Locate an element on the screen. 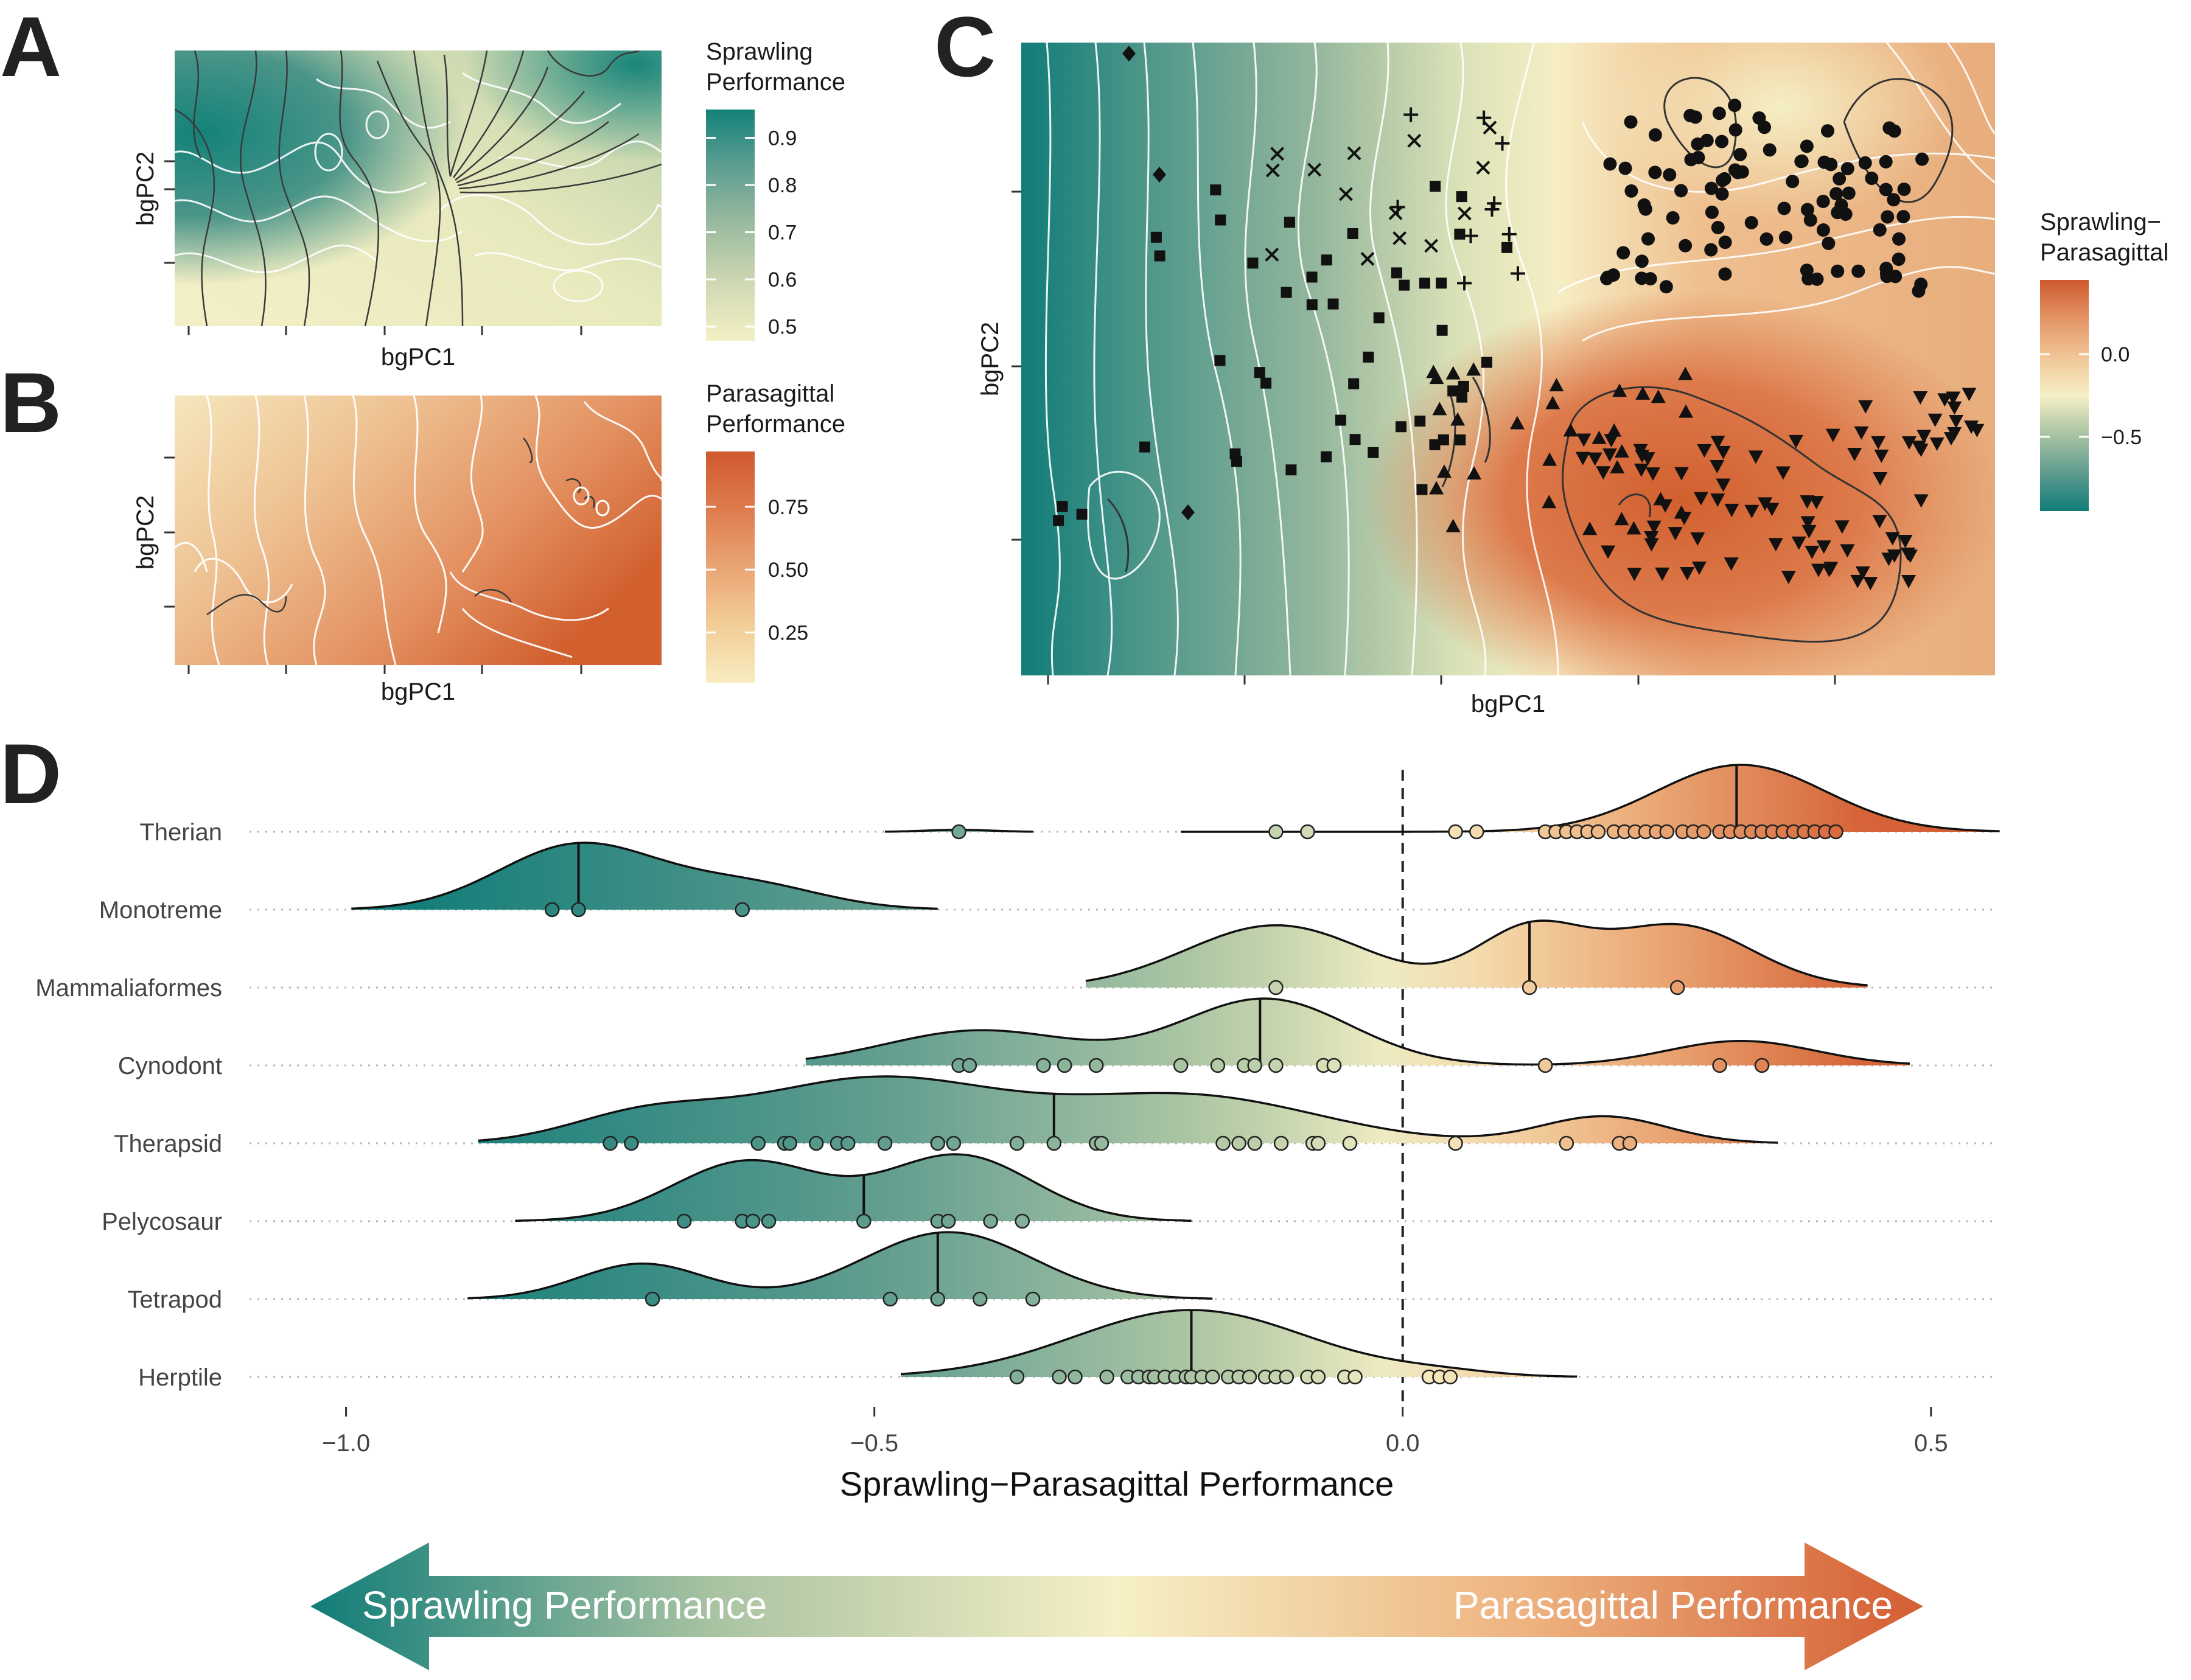  panel-c-letter: C is located at coordinates (965, 47).